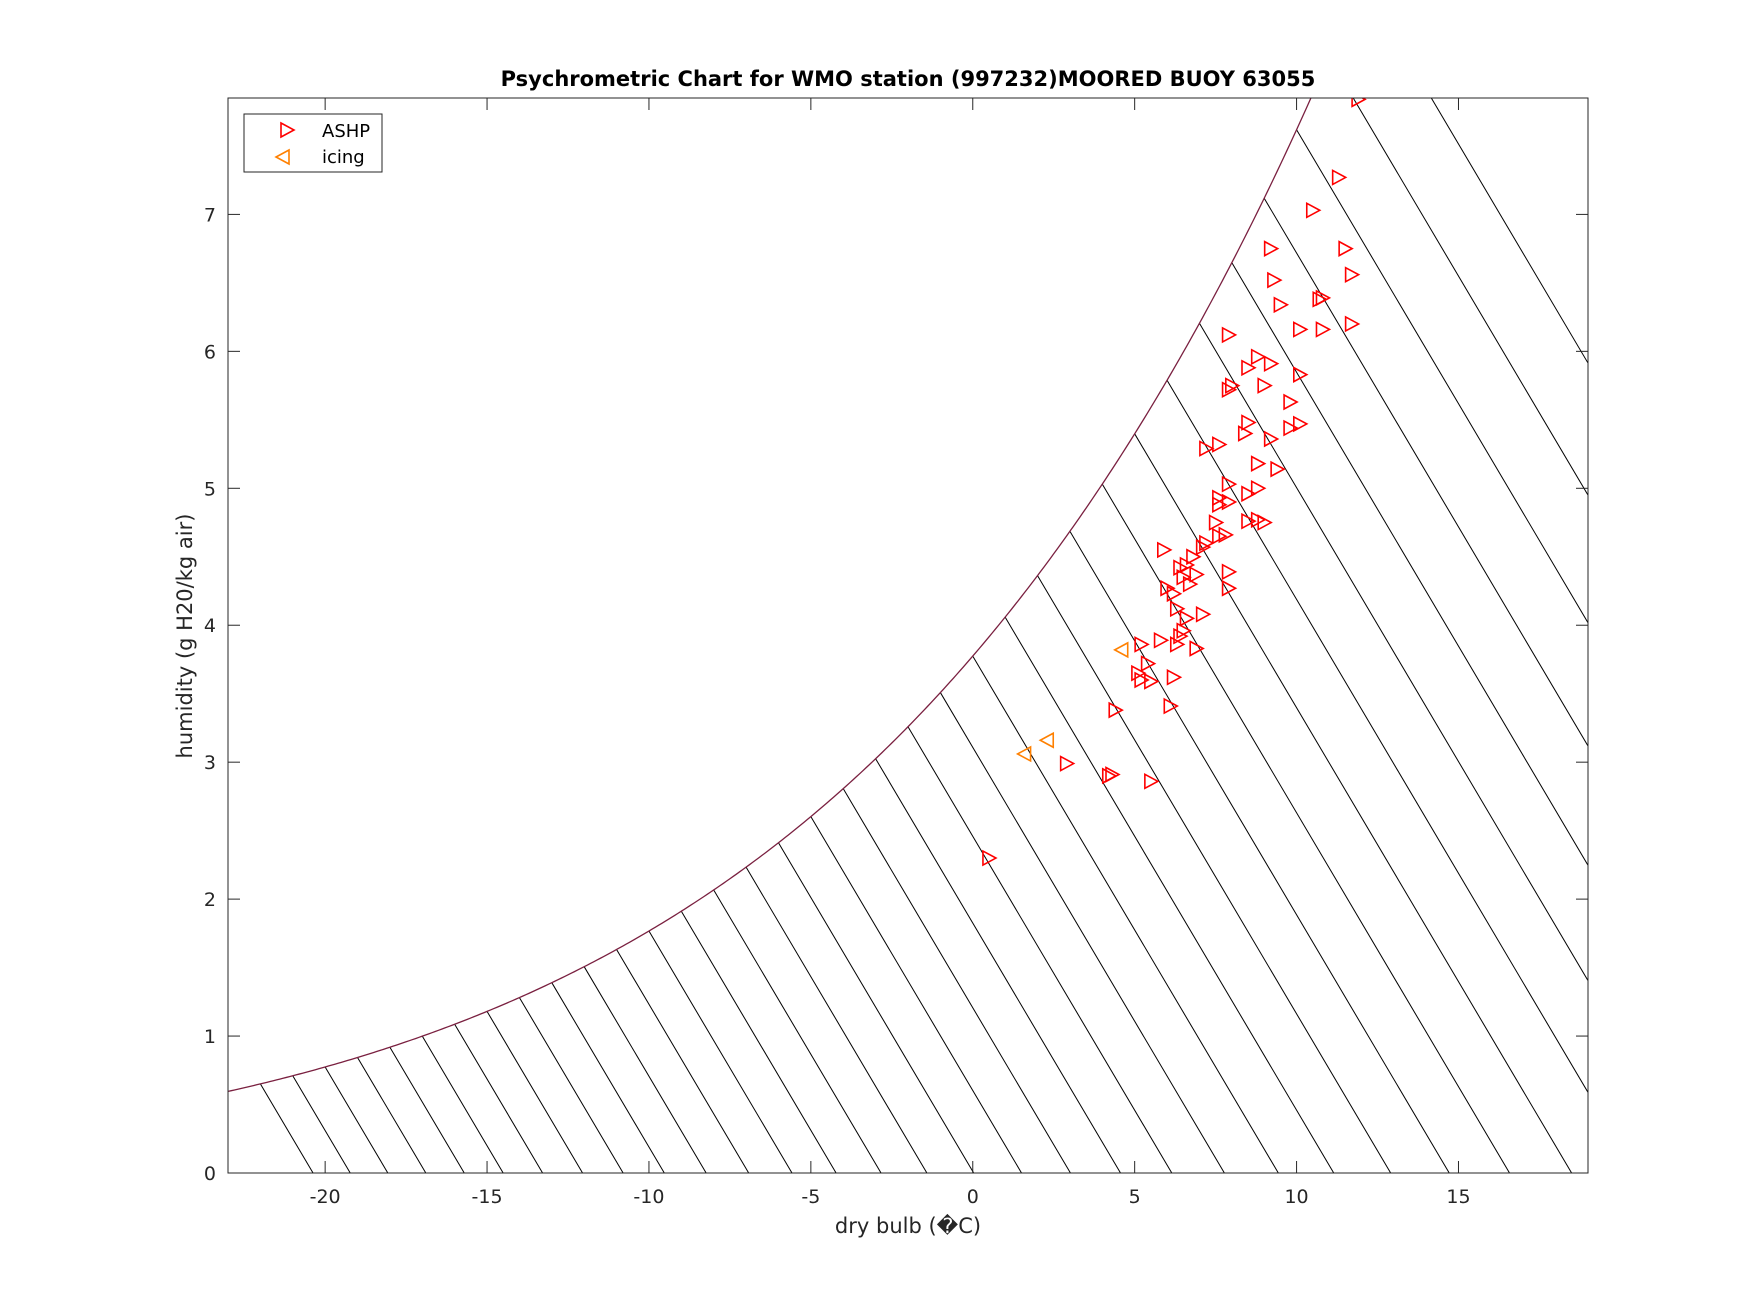 The image size is (1750, 1313). What do you see at coordinates (1023, 754) in the screenshot?
I see `icing-point` at bounding box center [1023, 754].